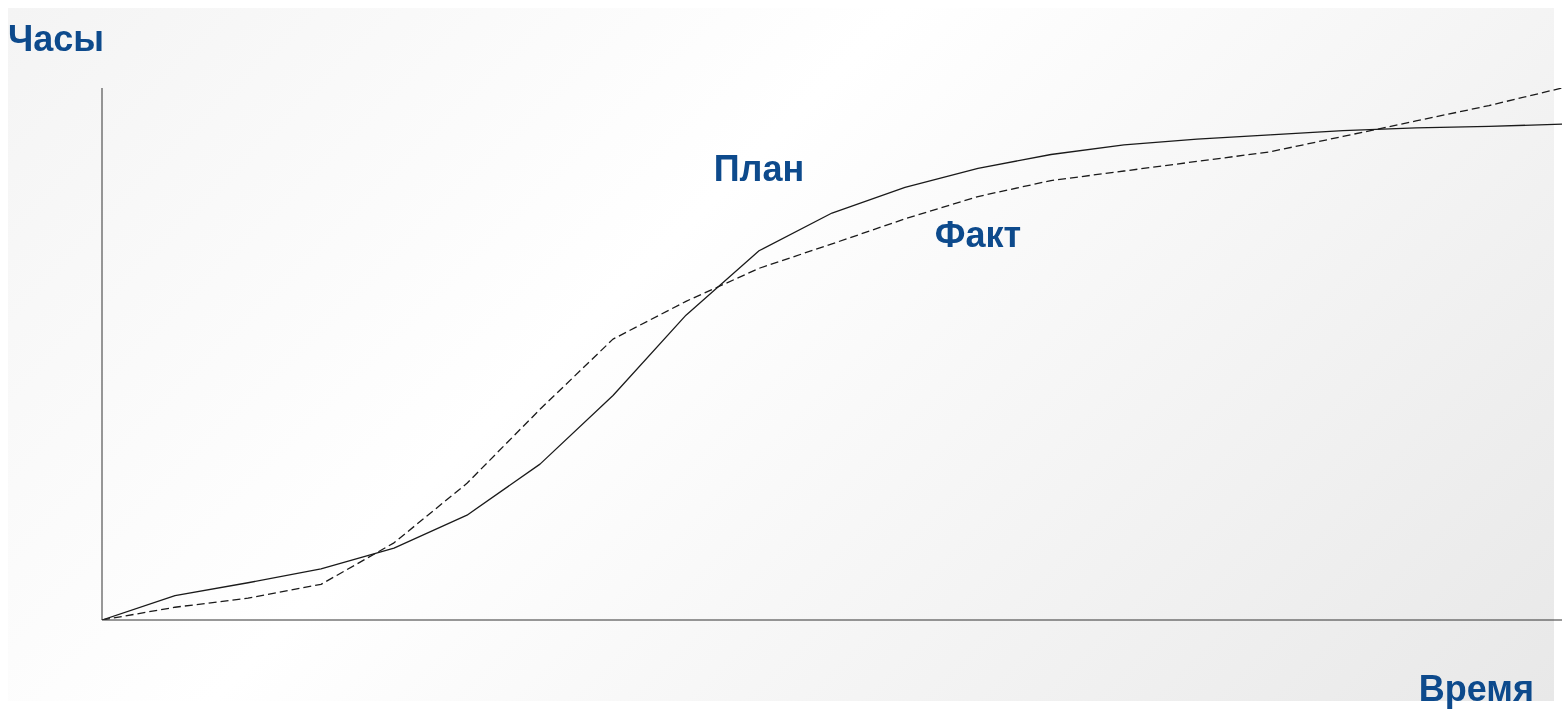 Image resolution: width=1562 pixels, height=709 pixels. I want to click on series-label: План, so click(759, 168).